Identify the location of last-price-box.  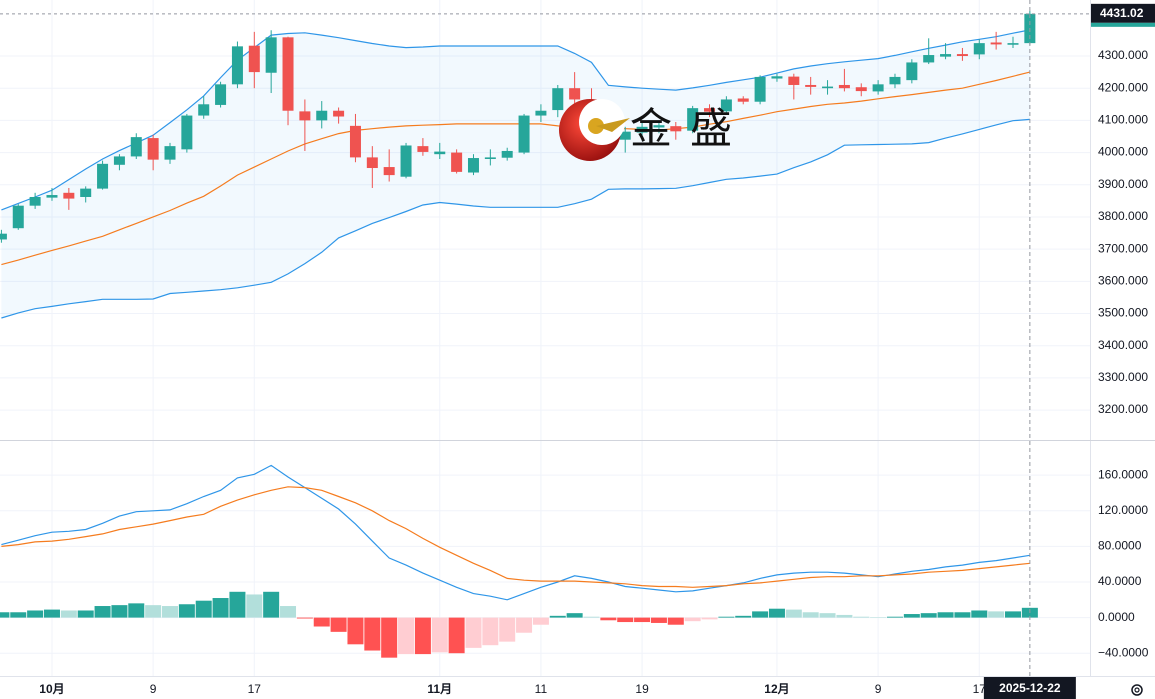
(1123, 13).